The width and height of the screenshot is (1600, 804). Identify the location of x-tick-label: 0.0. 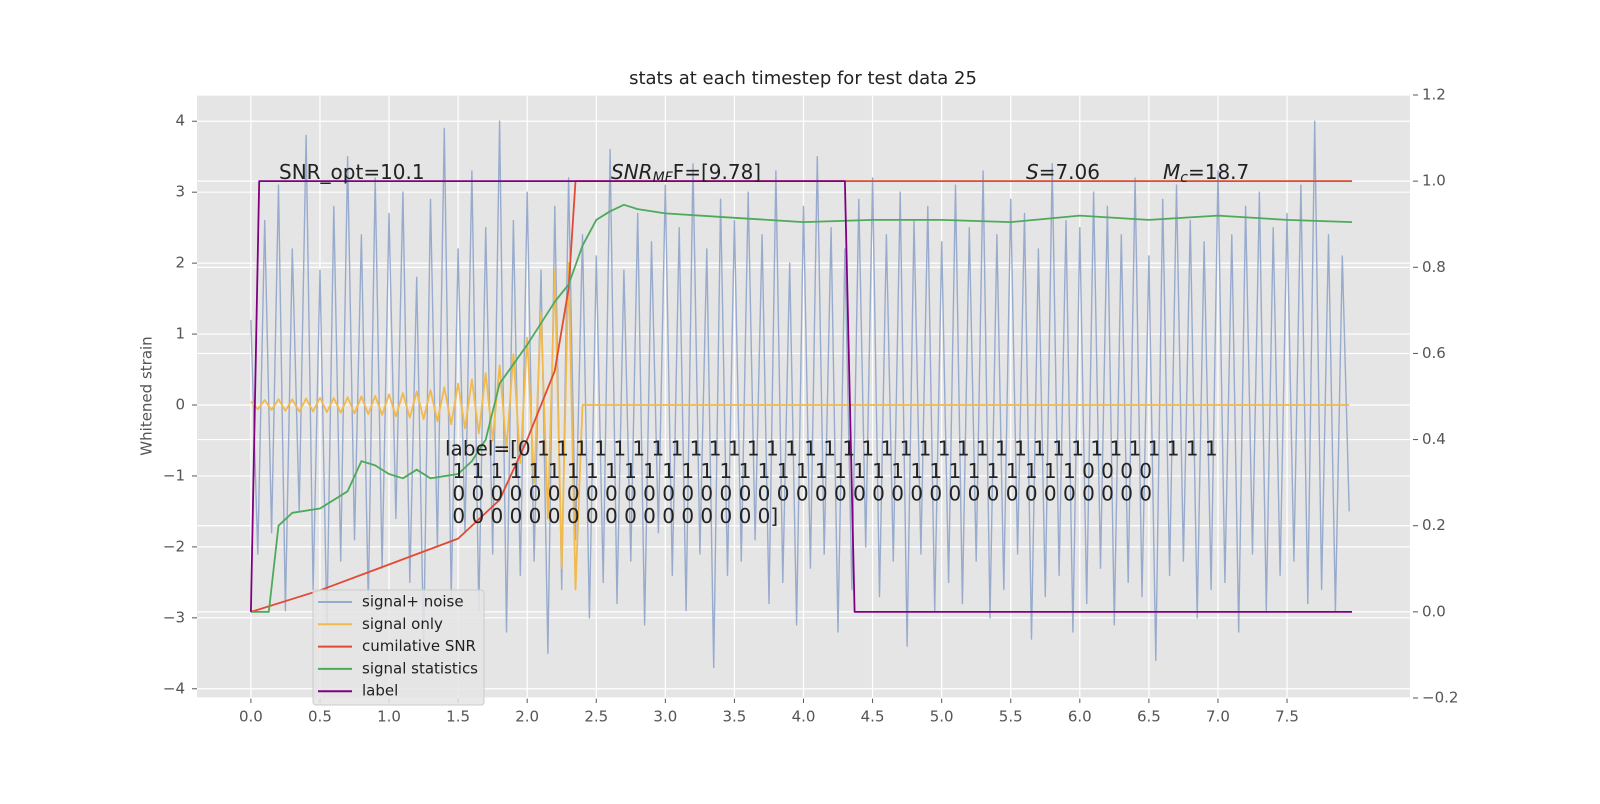
(251, 717).